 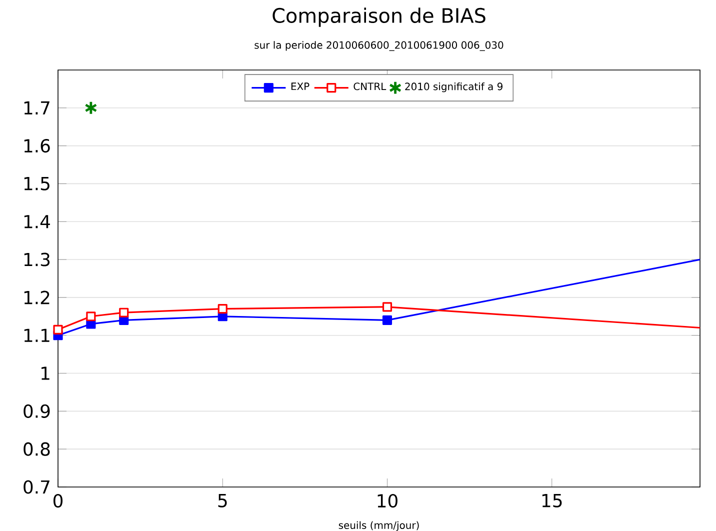 I want to click on y-tick-label: 1, so click(x=46, y=373).